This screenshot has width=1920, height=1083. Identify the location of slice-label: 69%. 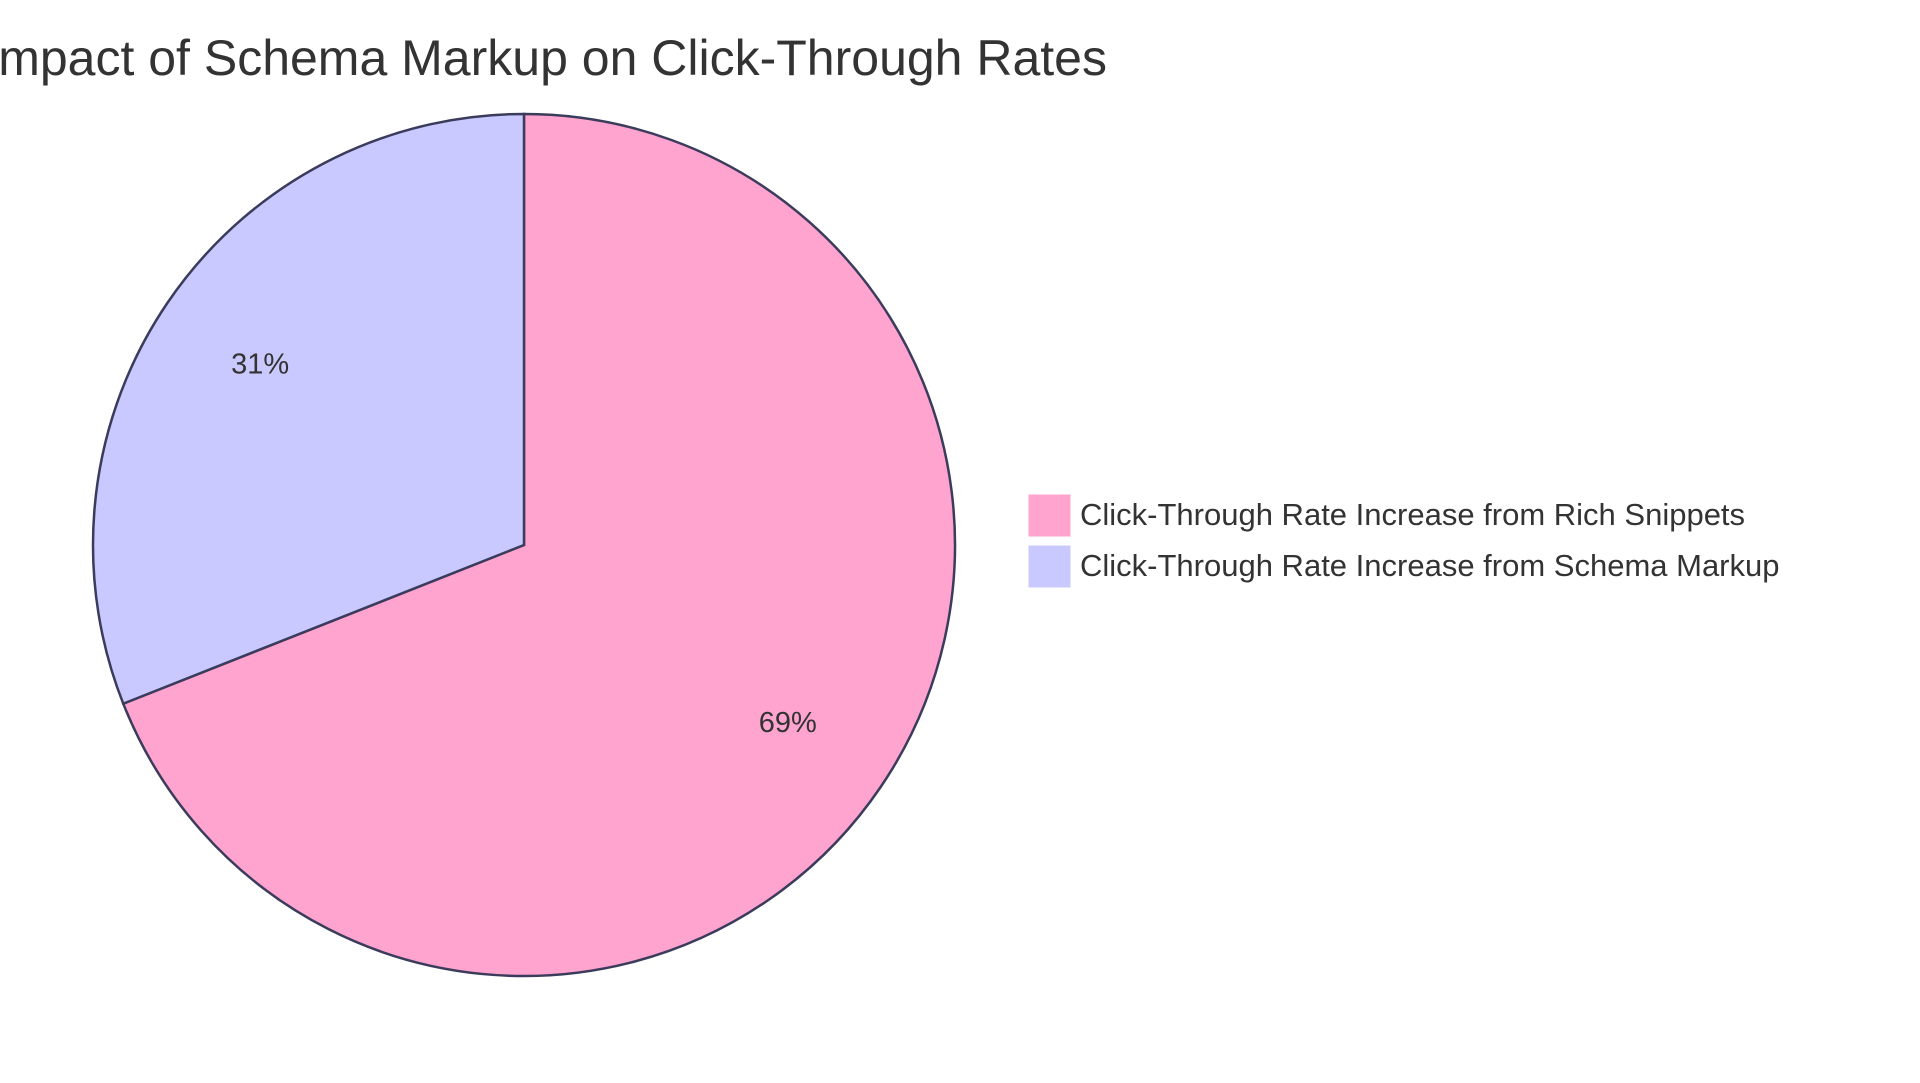
(788, 723).